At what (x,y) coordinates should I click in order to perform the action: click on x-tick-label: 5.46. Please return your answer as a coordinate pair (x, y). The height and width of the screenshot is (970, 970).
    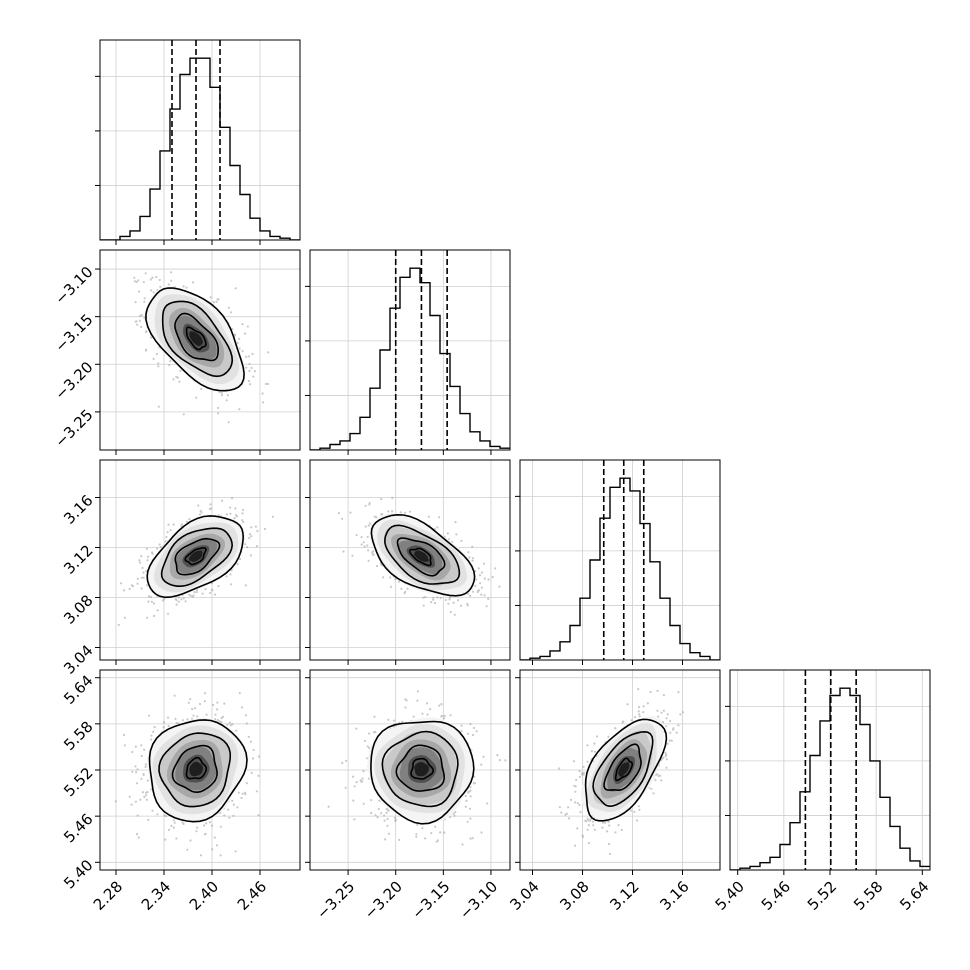
    Looking at the image, I should click on (776, 896).